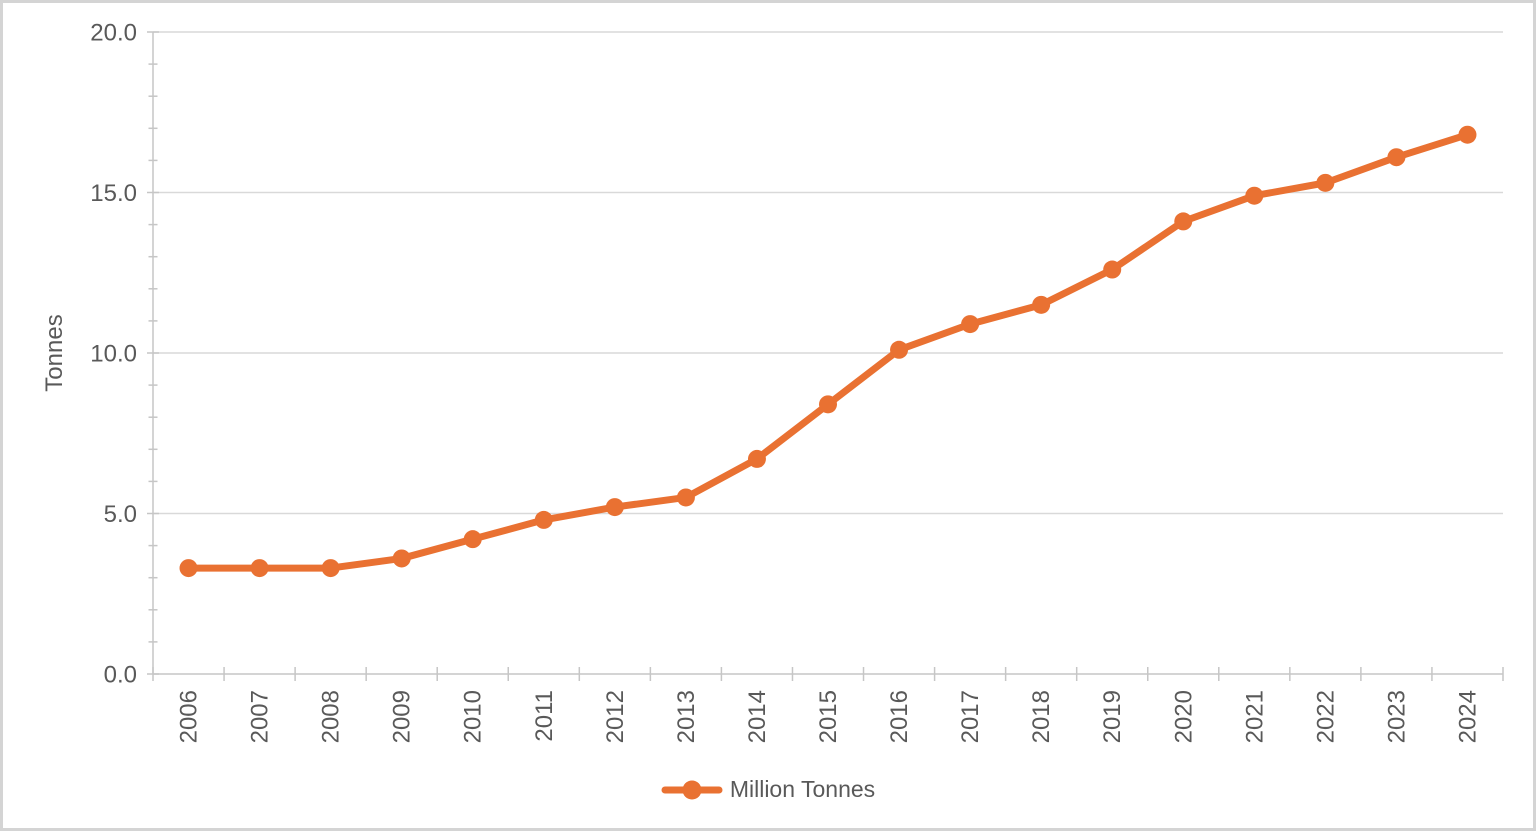  Describe the element at coordinates (113, 354) in the screenshot. I see `y-tick-label: 10.0` at that location.